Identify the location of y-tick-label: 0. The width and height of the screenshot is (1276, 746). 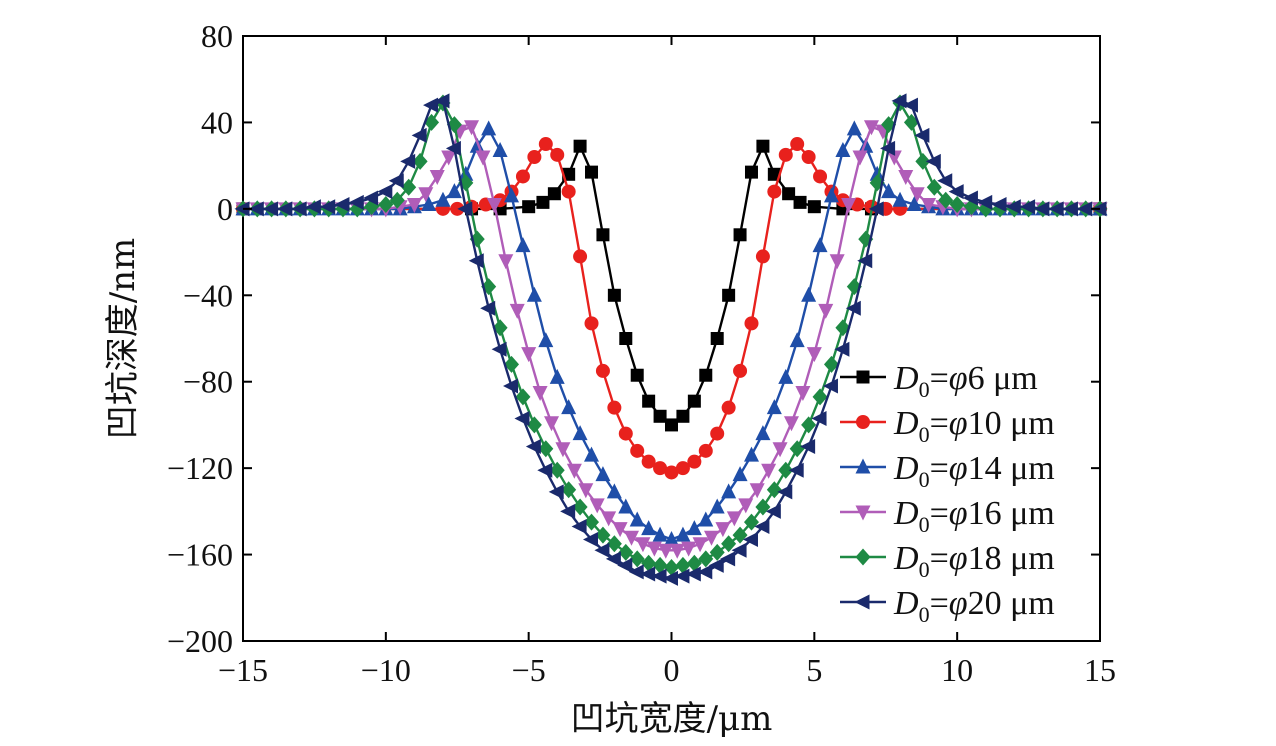
(225, 209).